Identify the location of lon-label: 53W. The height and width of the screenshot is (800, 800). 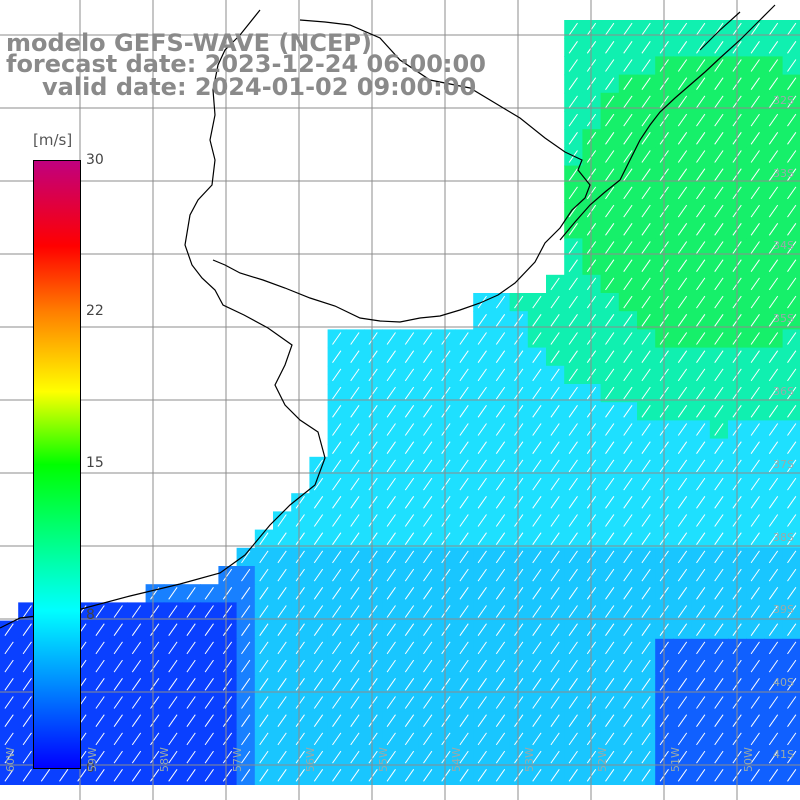
(529, 759).